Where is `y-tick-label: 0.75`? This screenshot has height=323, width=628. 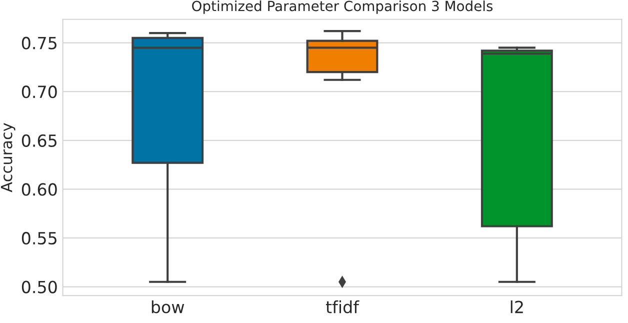
y-tick-label: 0.75 is located at coordinates (39, 43).